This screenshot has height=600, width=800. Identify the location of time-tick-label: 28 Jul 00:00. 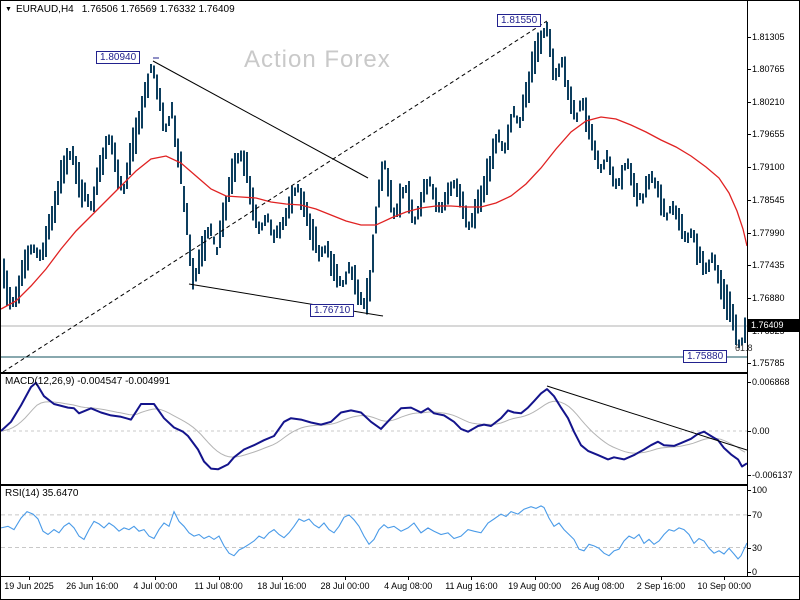
(345, 586).